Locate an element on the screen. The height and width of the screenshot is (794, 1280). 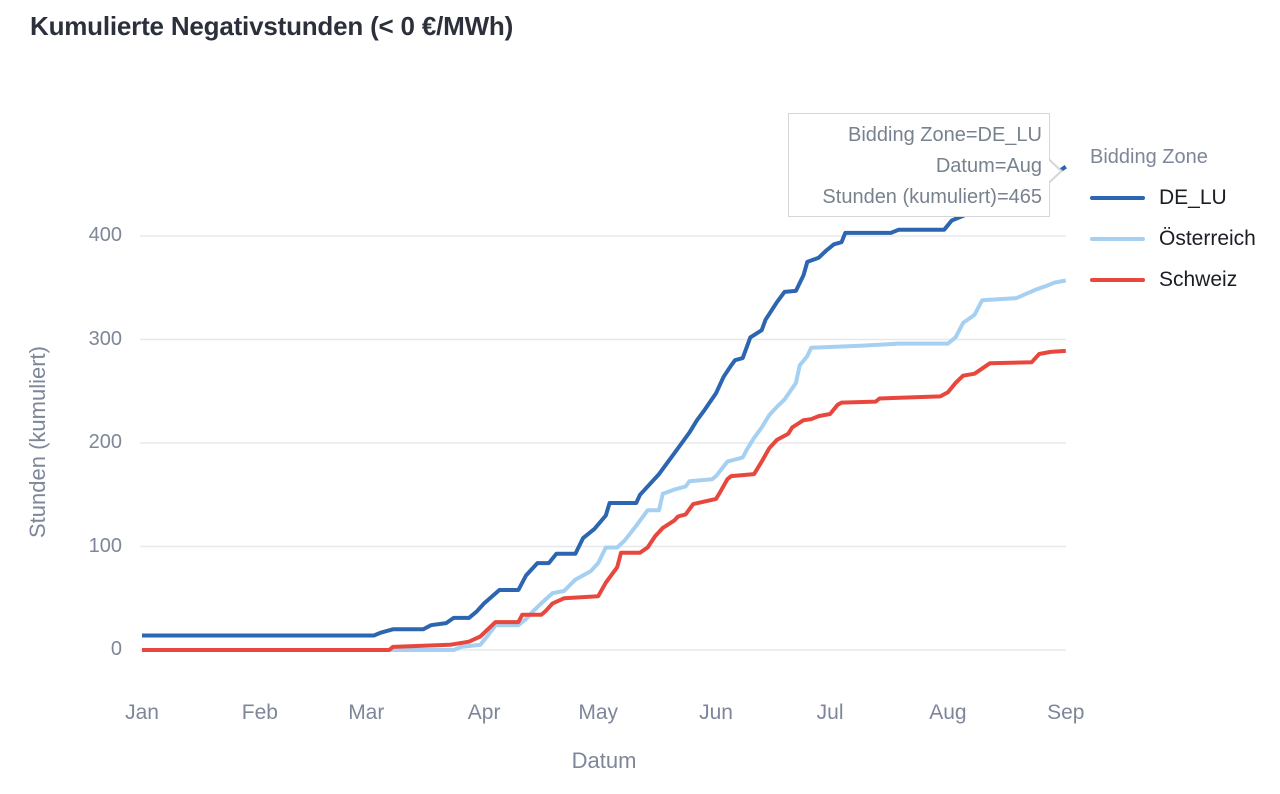
tooltip-line-bidding-zone: Bidding Zone=DE_LU is located at coordinates (944, 135).